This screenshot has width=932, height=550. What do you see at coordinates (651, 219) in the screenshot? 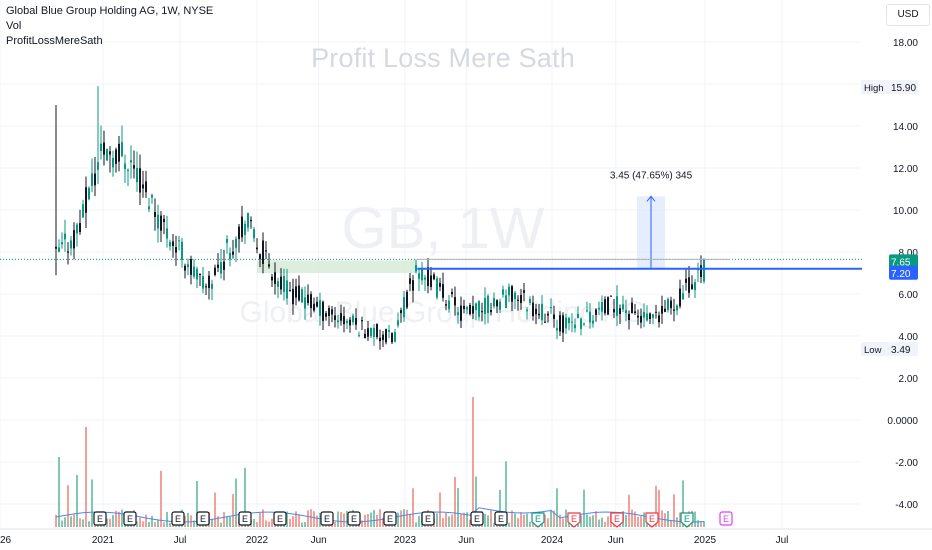
I see `measure-annotation: 3.45 (47.65%) 345` at bounding box center [651, 219].